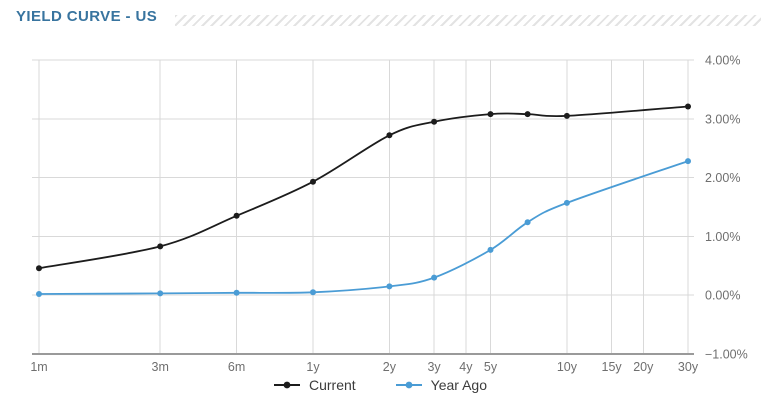 This screenshot has width=761, height=408. Describe the element at coordinates (236, 367) in the screenshot. I see `x-tick-label: 6m` at that location.